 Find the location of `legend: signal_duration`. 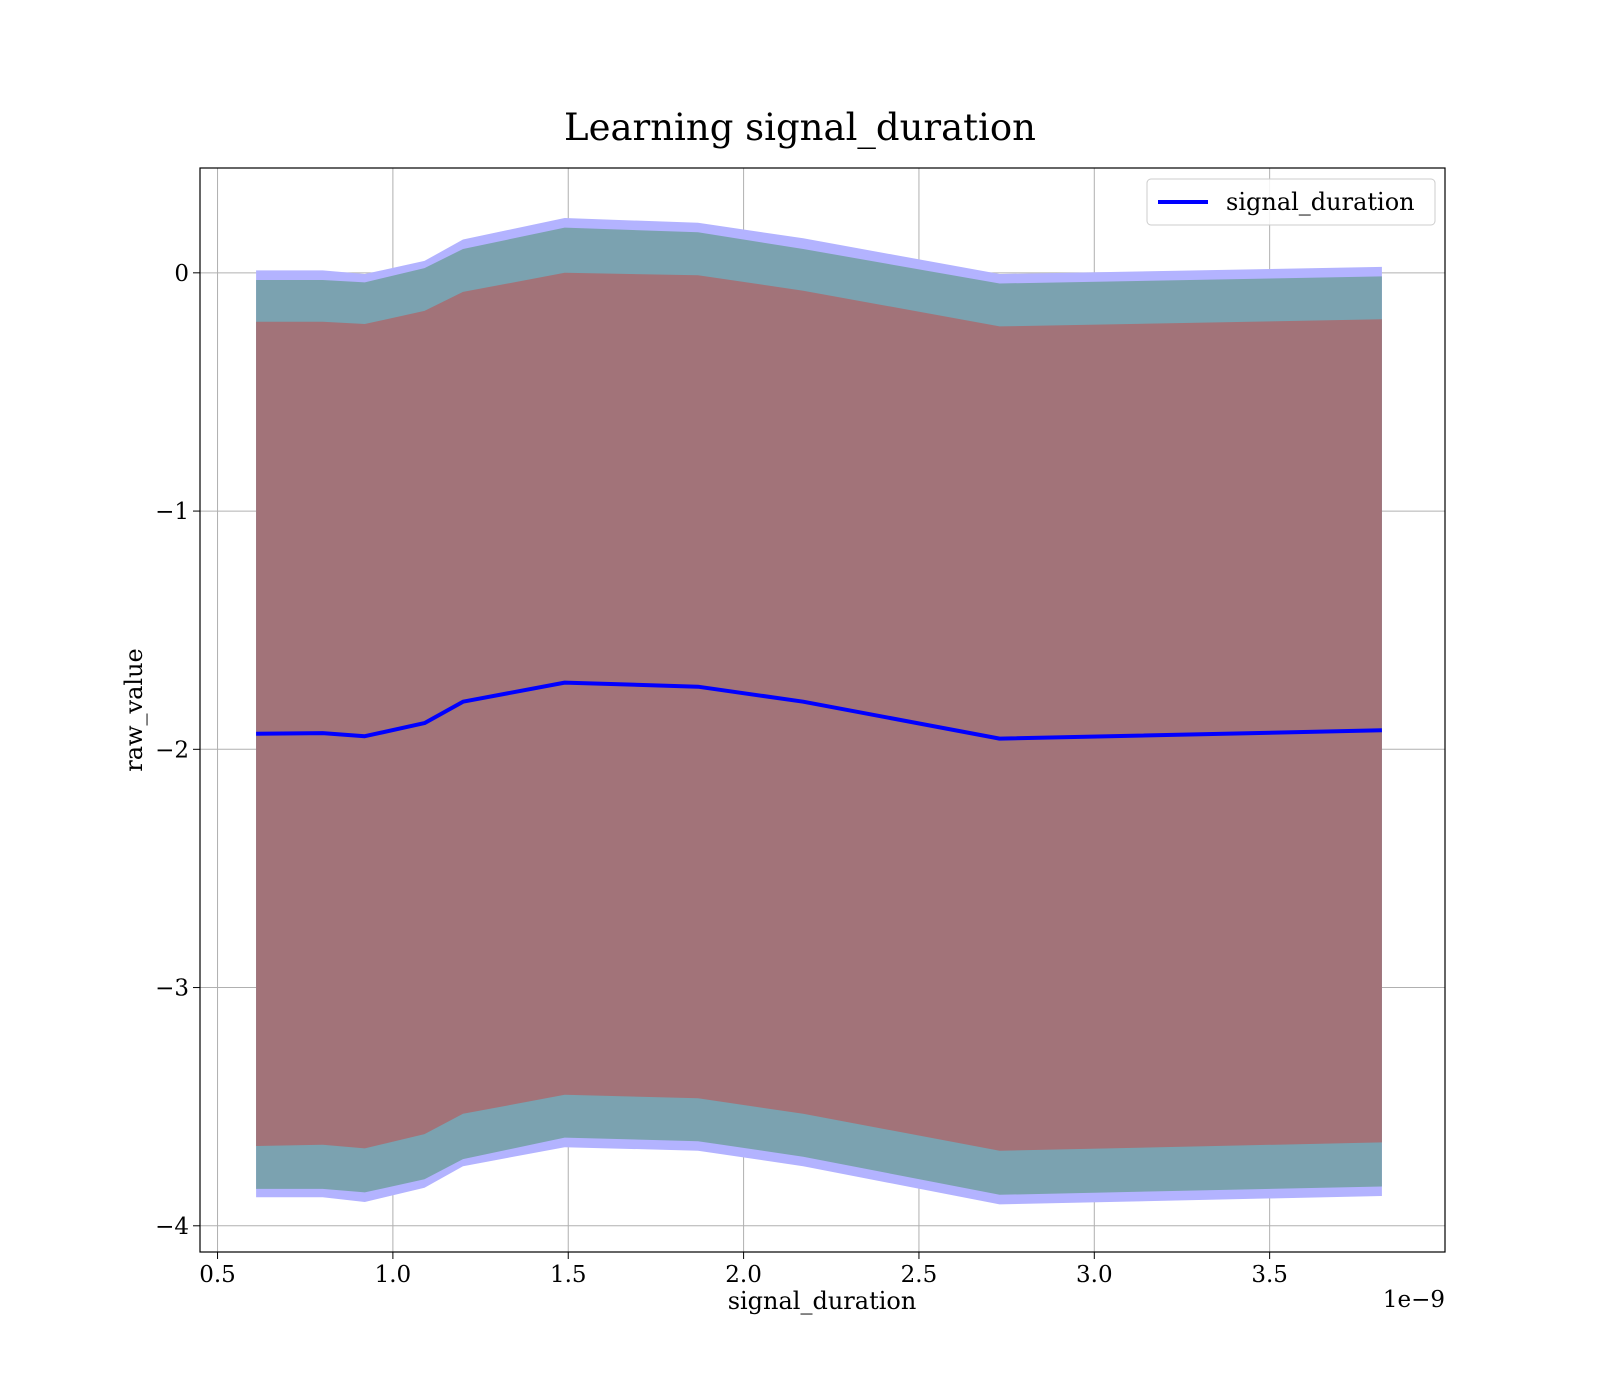

legend: signal_duration is located at coordinates (1291, 202).